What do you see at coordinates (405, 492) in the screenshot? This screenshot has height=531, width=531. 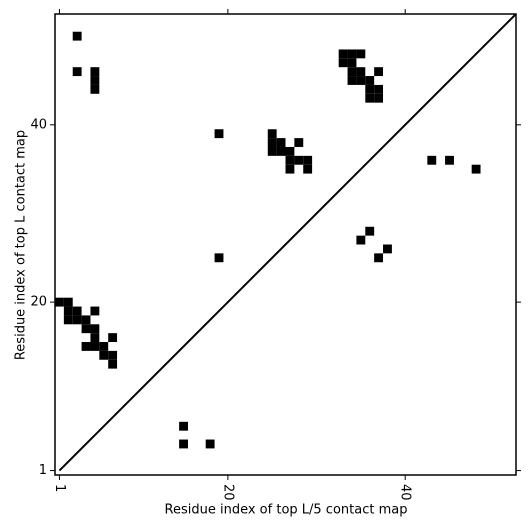 I see `x-tick-label: 40` at bounding box center [405, 492].